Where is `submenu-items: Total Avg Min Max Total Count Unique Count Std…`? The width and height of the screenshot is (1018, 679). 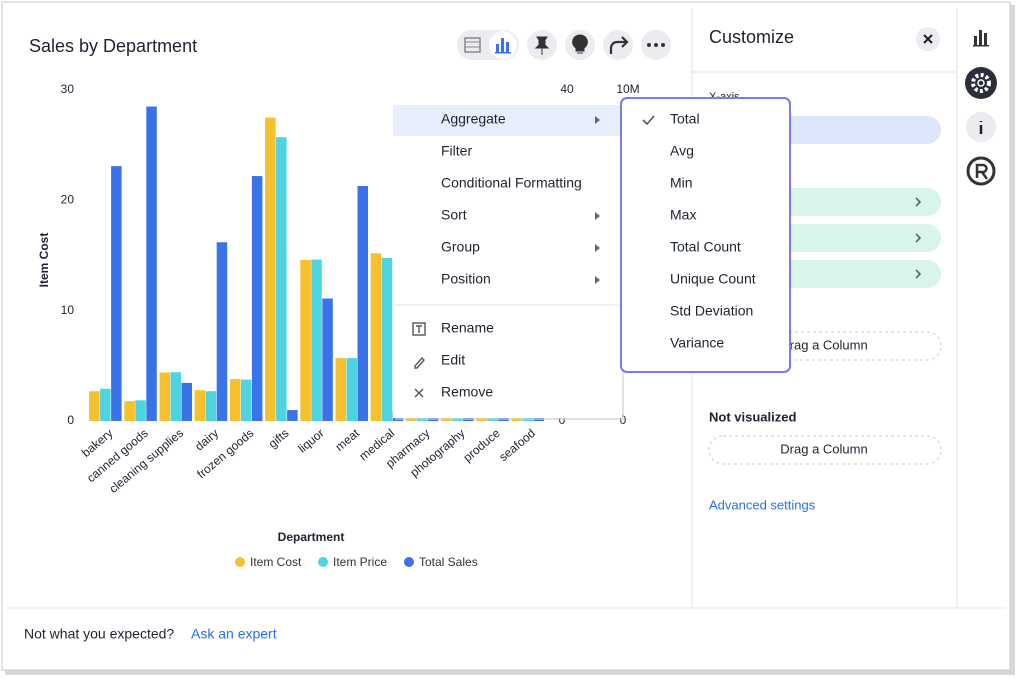
submenu-items: Total Avg Min Max Total Count Unique Count Std… is located at coordinates (699, 231).